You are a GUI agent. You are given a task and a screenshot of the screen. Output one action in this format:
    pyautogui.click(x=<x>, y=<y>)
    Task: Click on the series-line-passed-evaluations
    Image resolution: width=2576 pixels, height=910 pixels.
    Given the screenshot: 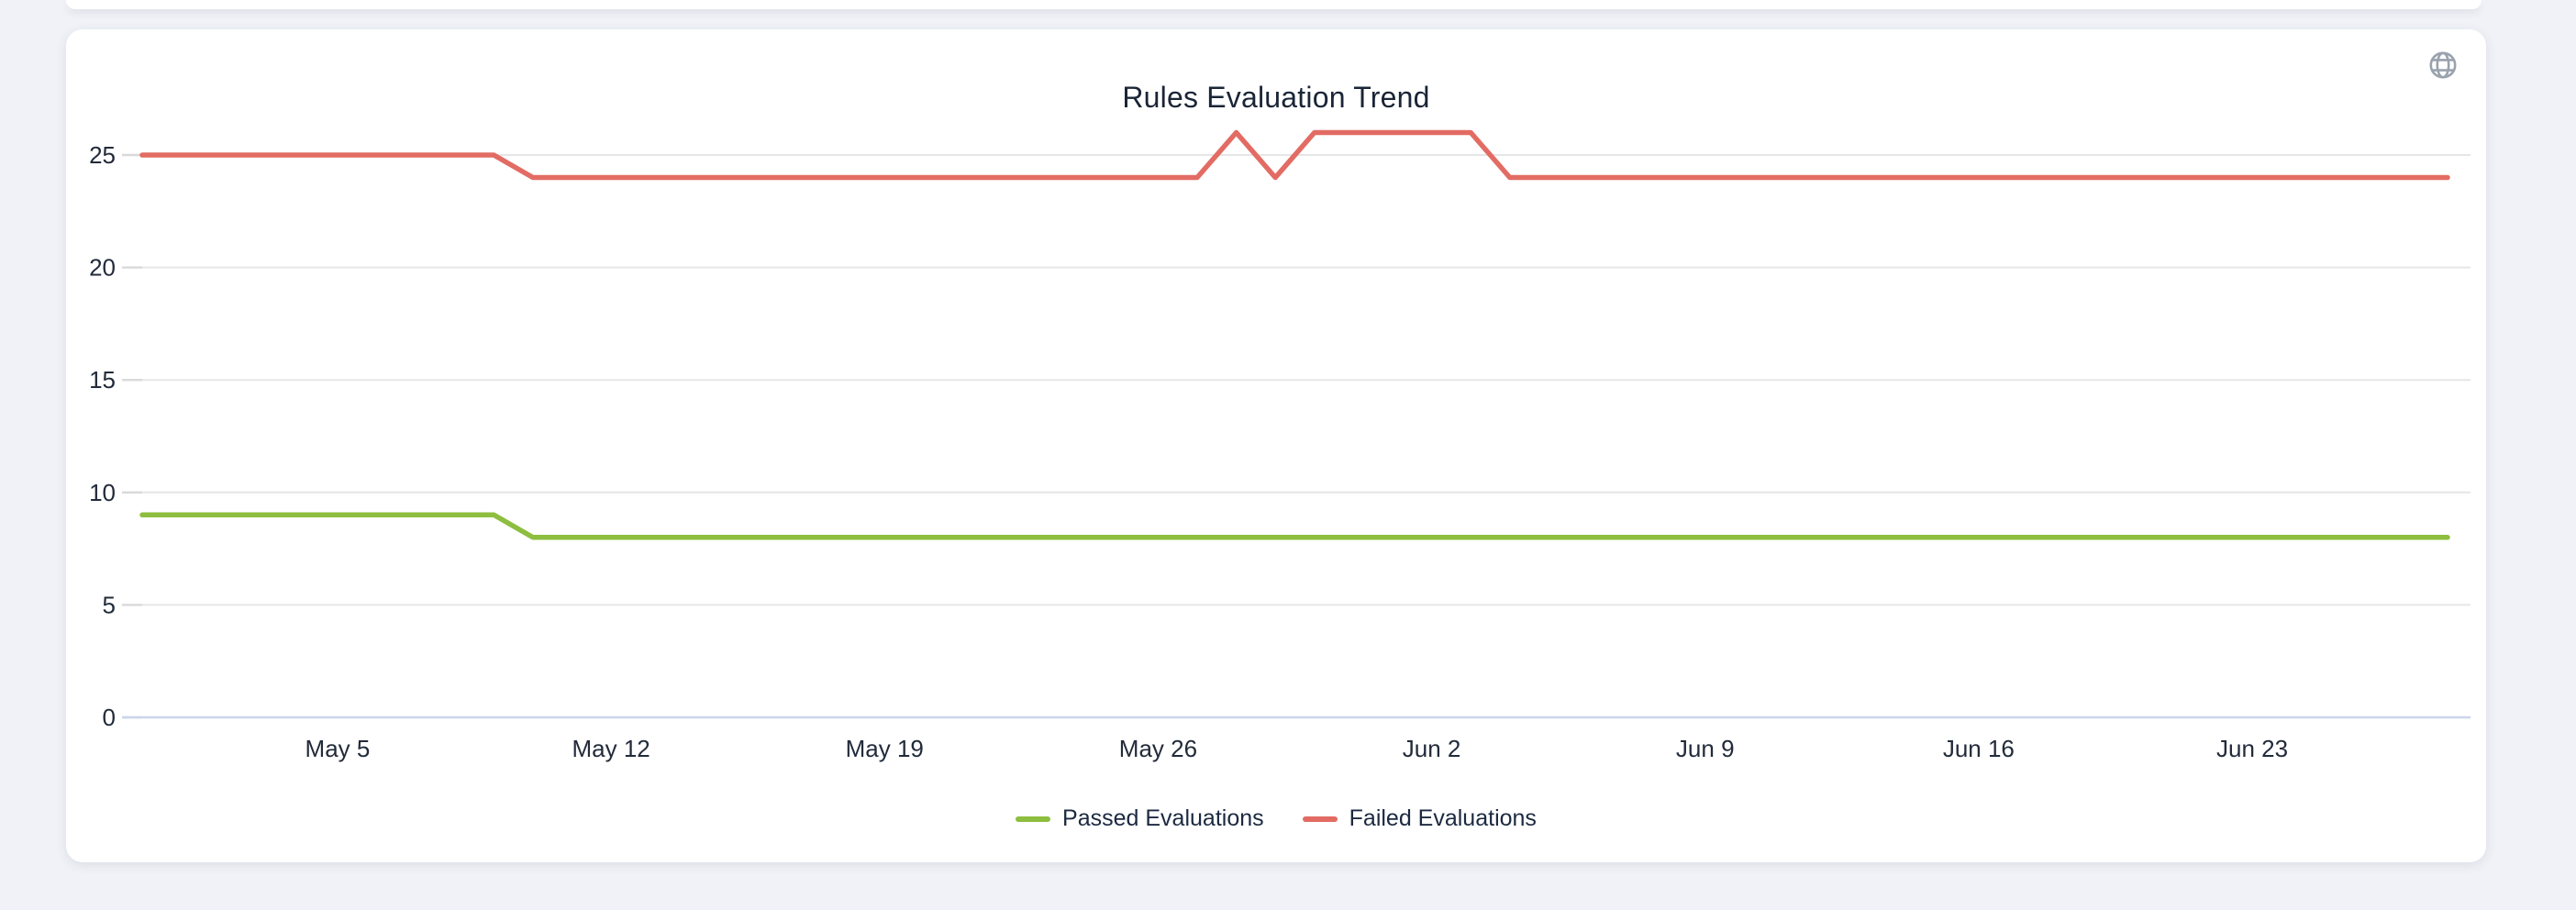 What is the action you would take?
    pyautogui.click(x=1294, y=526)
    